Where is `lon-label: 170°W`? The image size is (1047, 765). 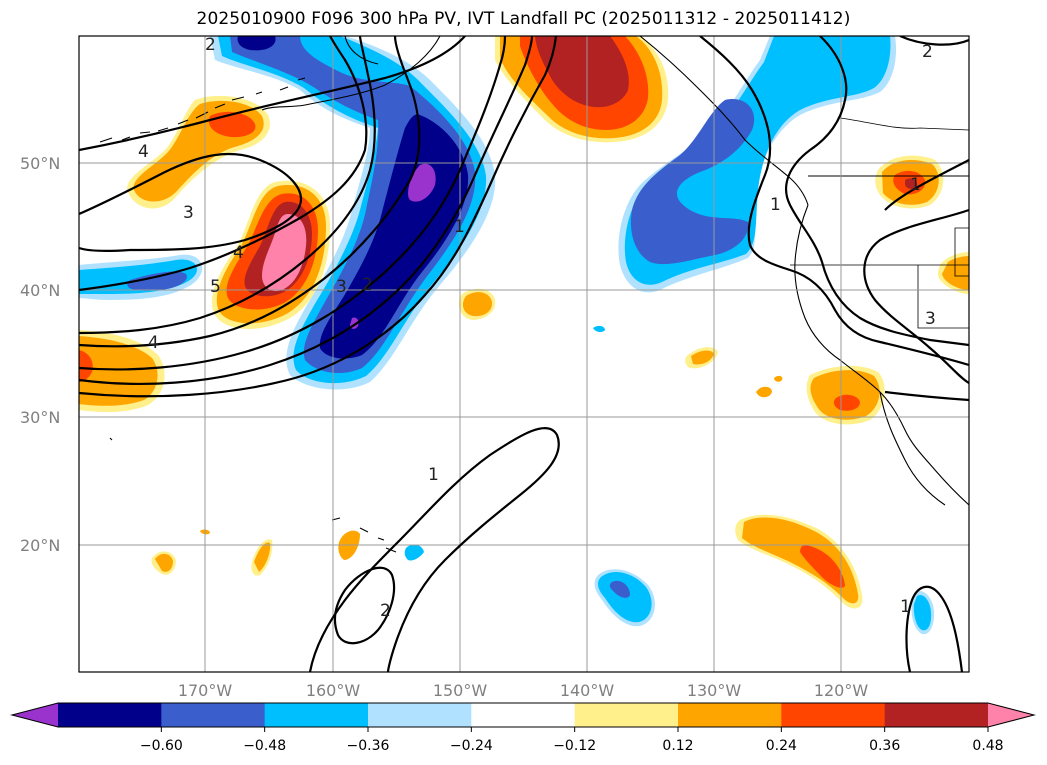
lon-label: 170°W is located at coordinates (205, 690).